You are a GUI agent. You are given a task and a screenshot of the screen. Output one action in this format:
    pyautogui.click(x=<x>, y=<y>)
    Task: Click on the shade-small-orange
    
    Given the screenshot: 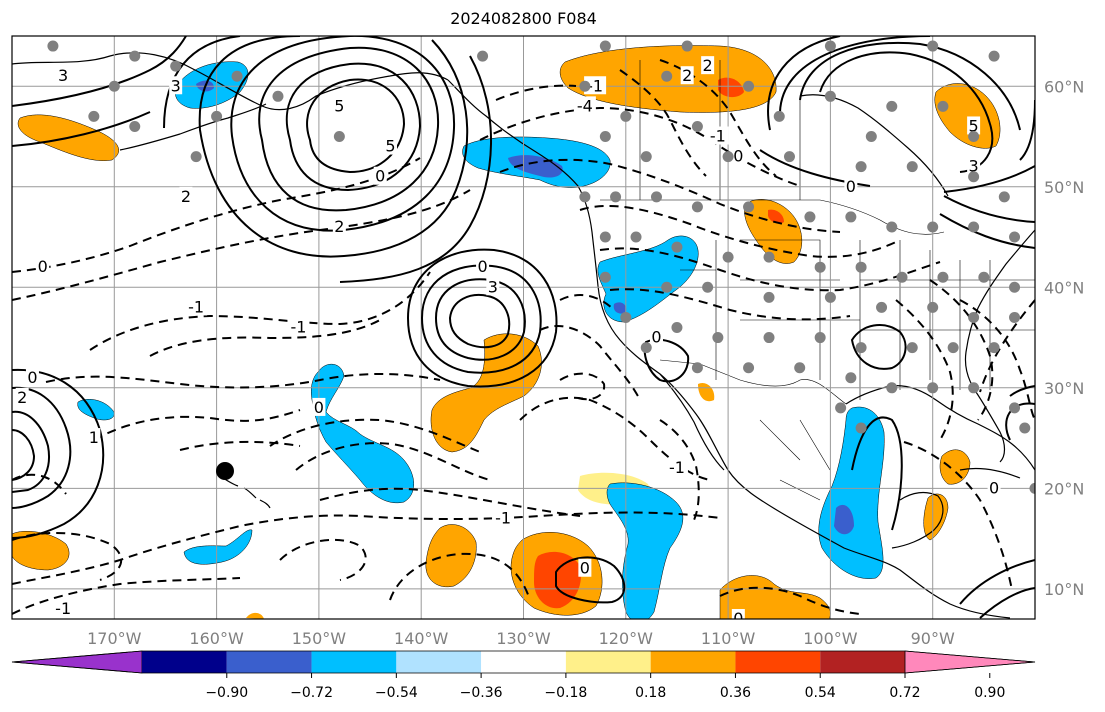 What is the action you would take?
    pyautogui.click(x=255, y=615)
    